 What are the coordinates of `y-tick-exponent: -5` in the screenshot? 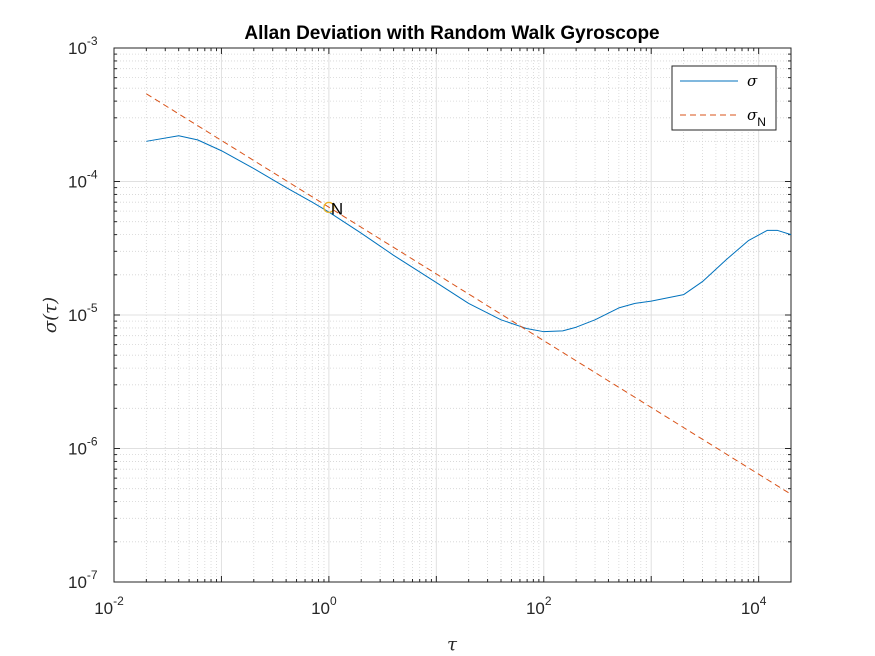 It's located at (92, 308).